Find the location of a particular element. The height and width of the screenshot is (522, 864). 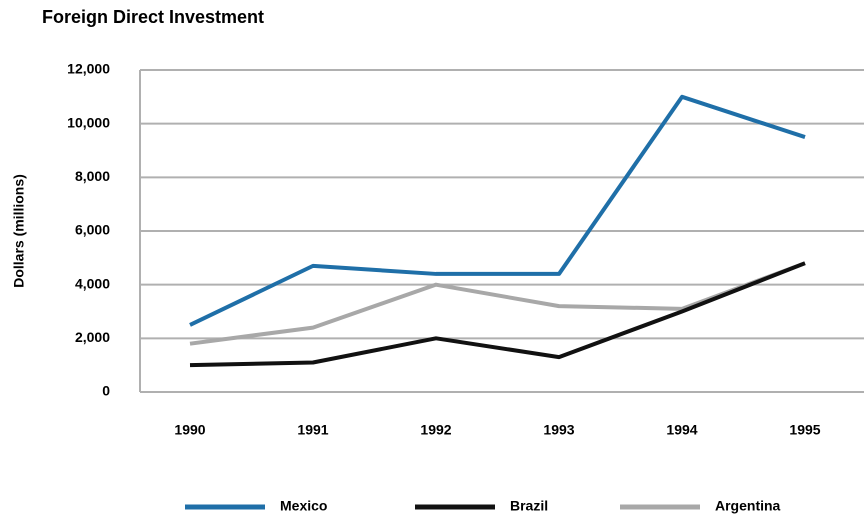

y-tick-label: 0 is located at coordinates (106, 391).